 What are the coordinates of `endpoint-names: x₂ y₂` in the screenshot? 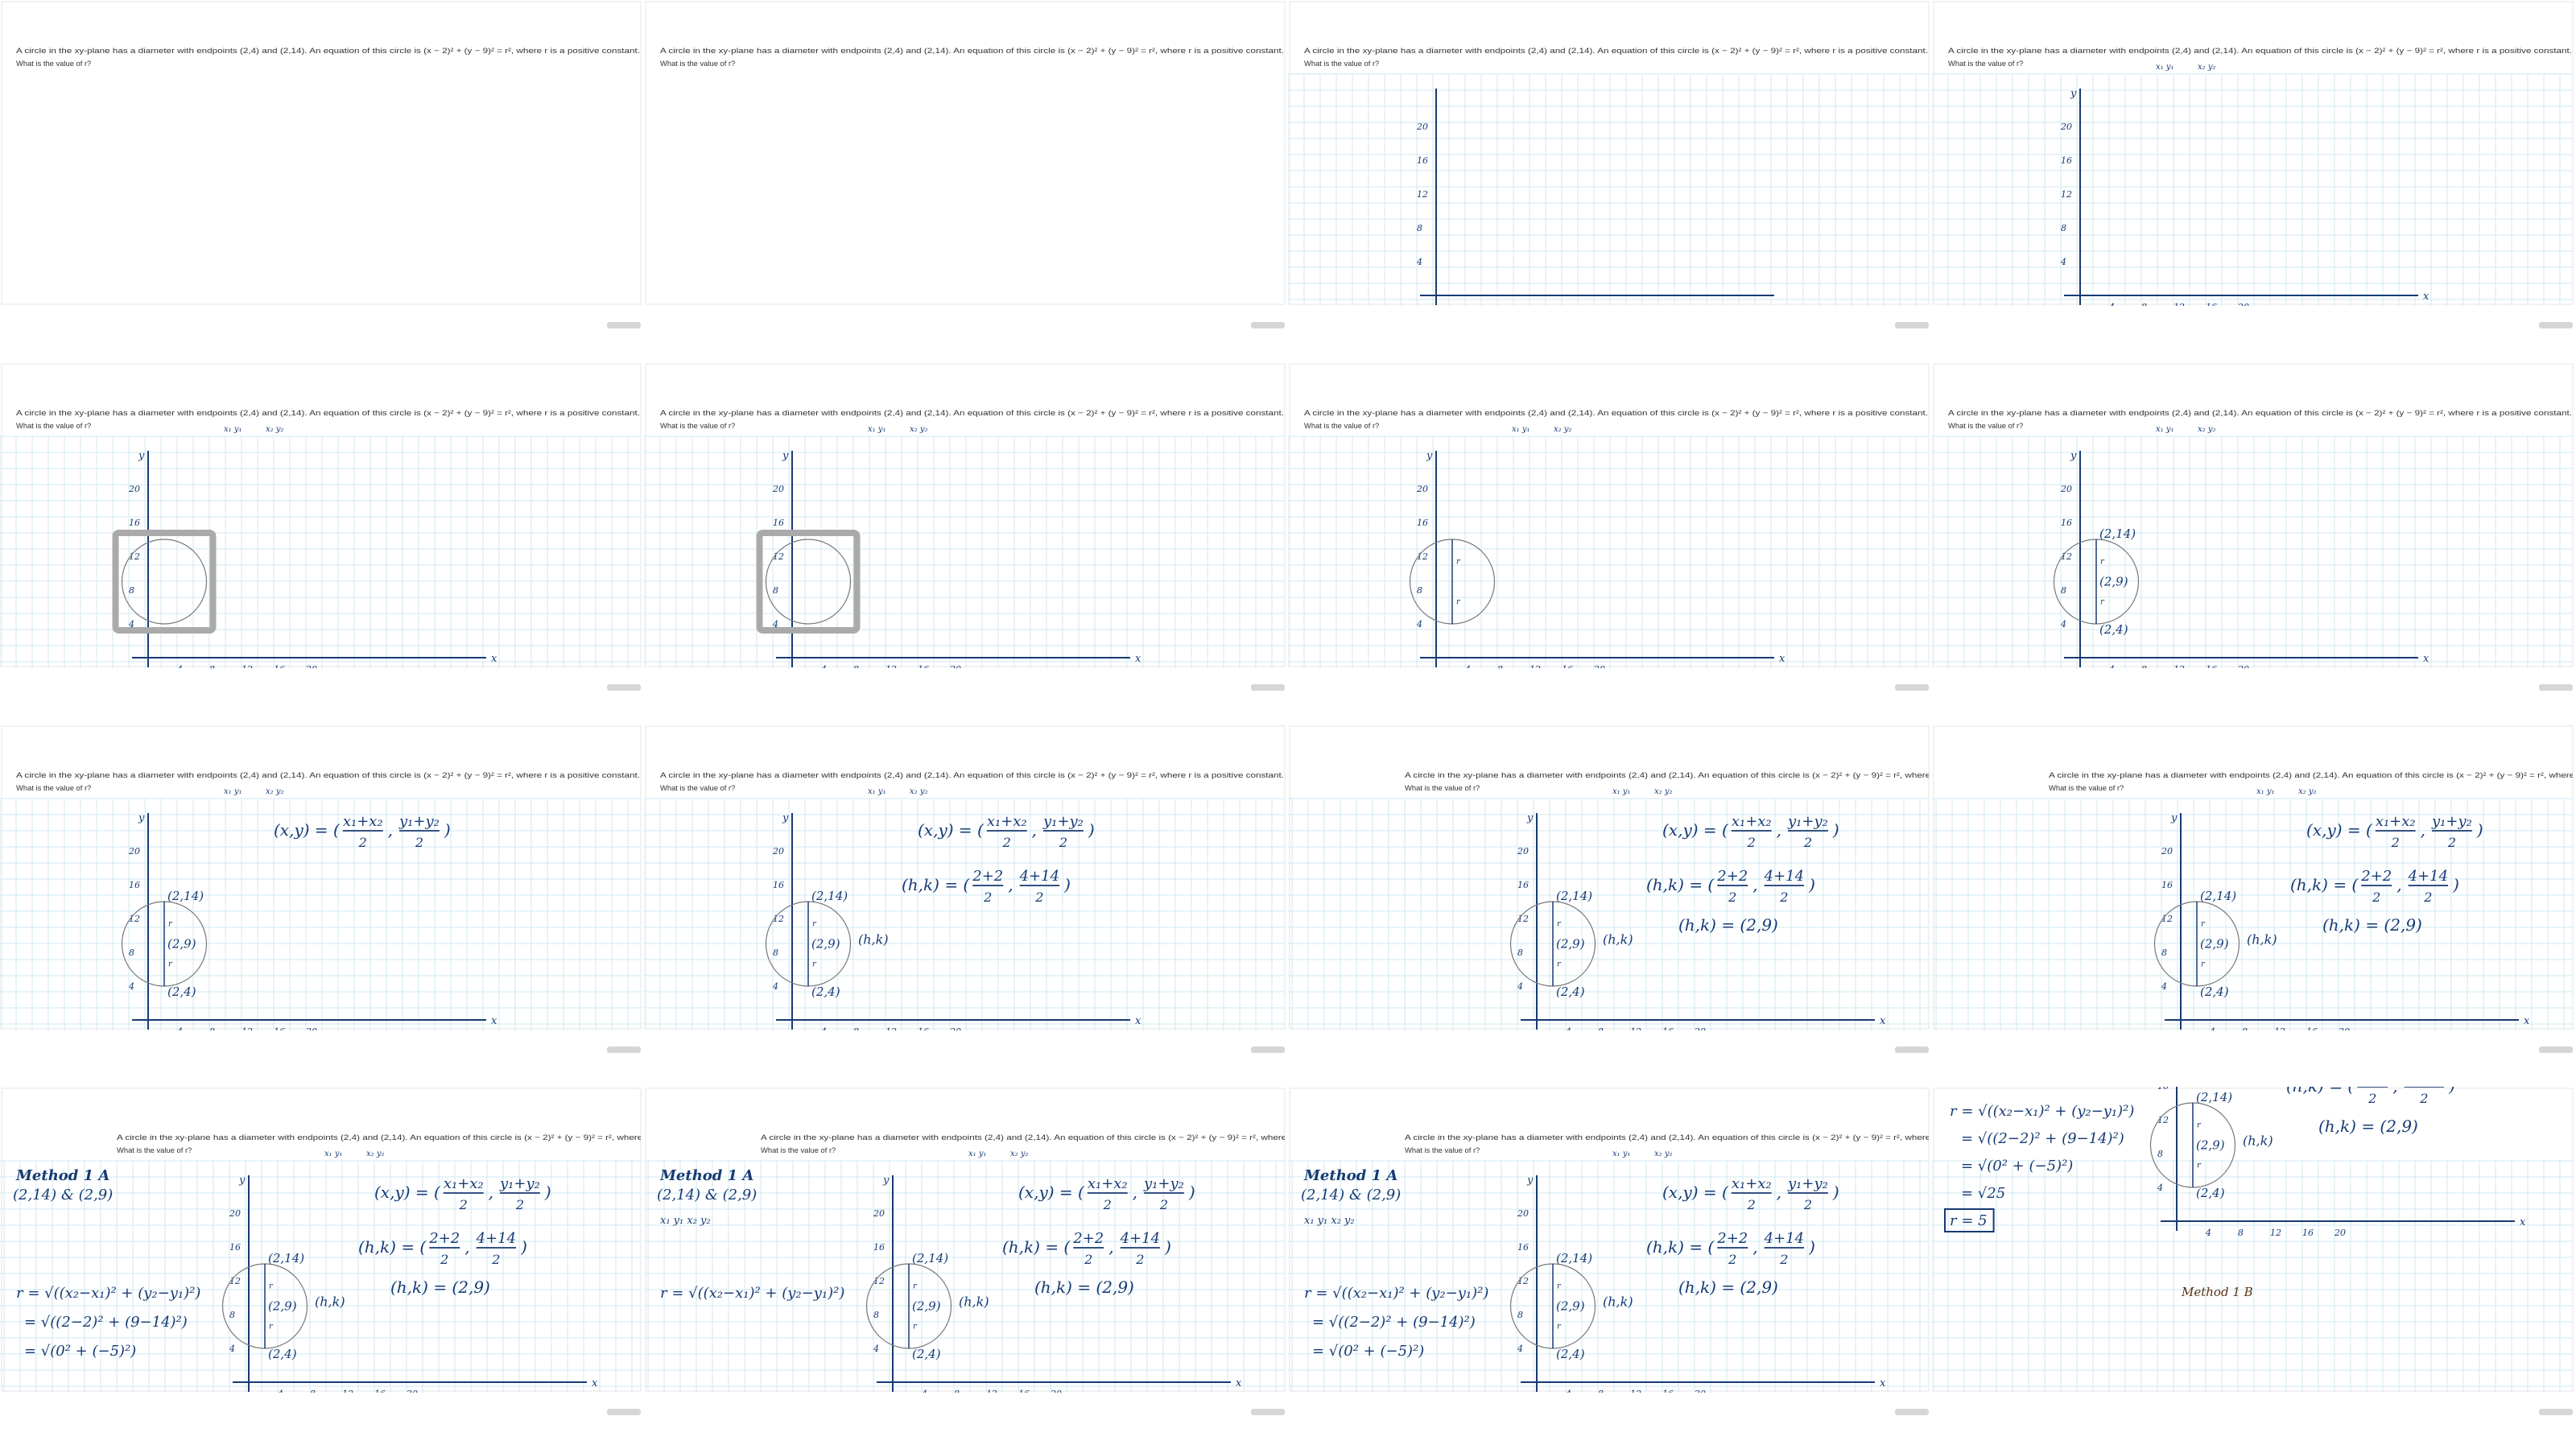 It's located at (1663, 791).